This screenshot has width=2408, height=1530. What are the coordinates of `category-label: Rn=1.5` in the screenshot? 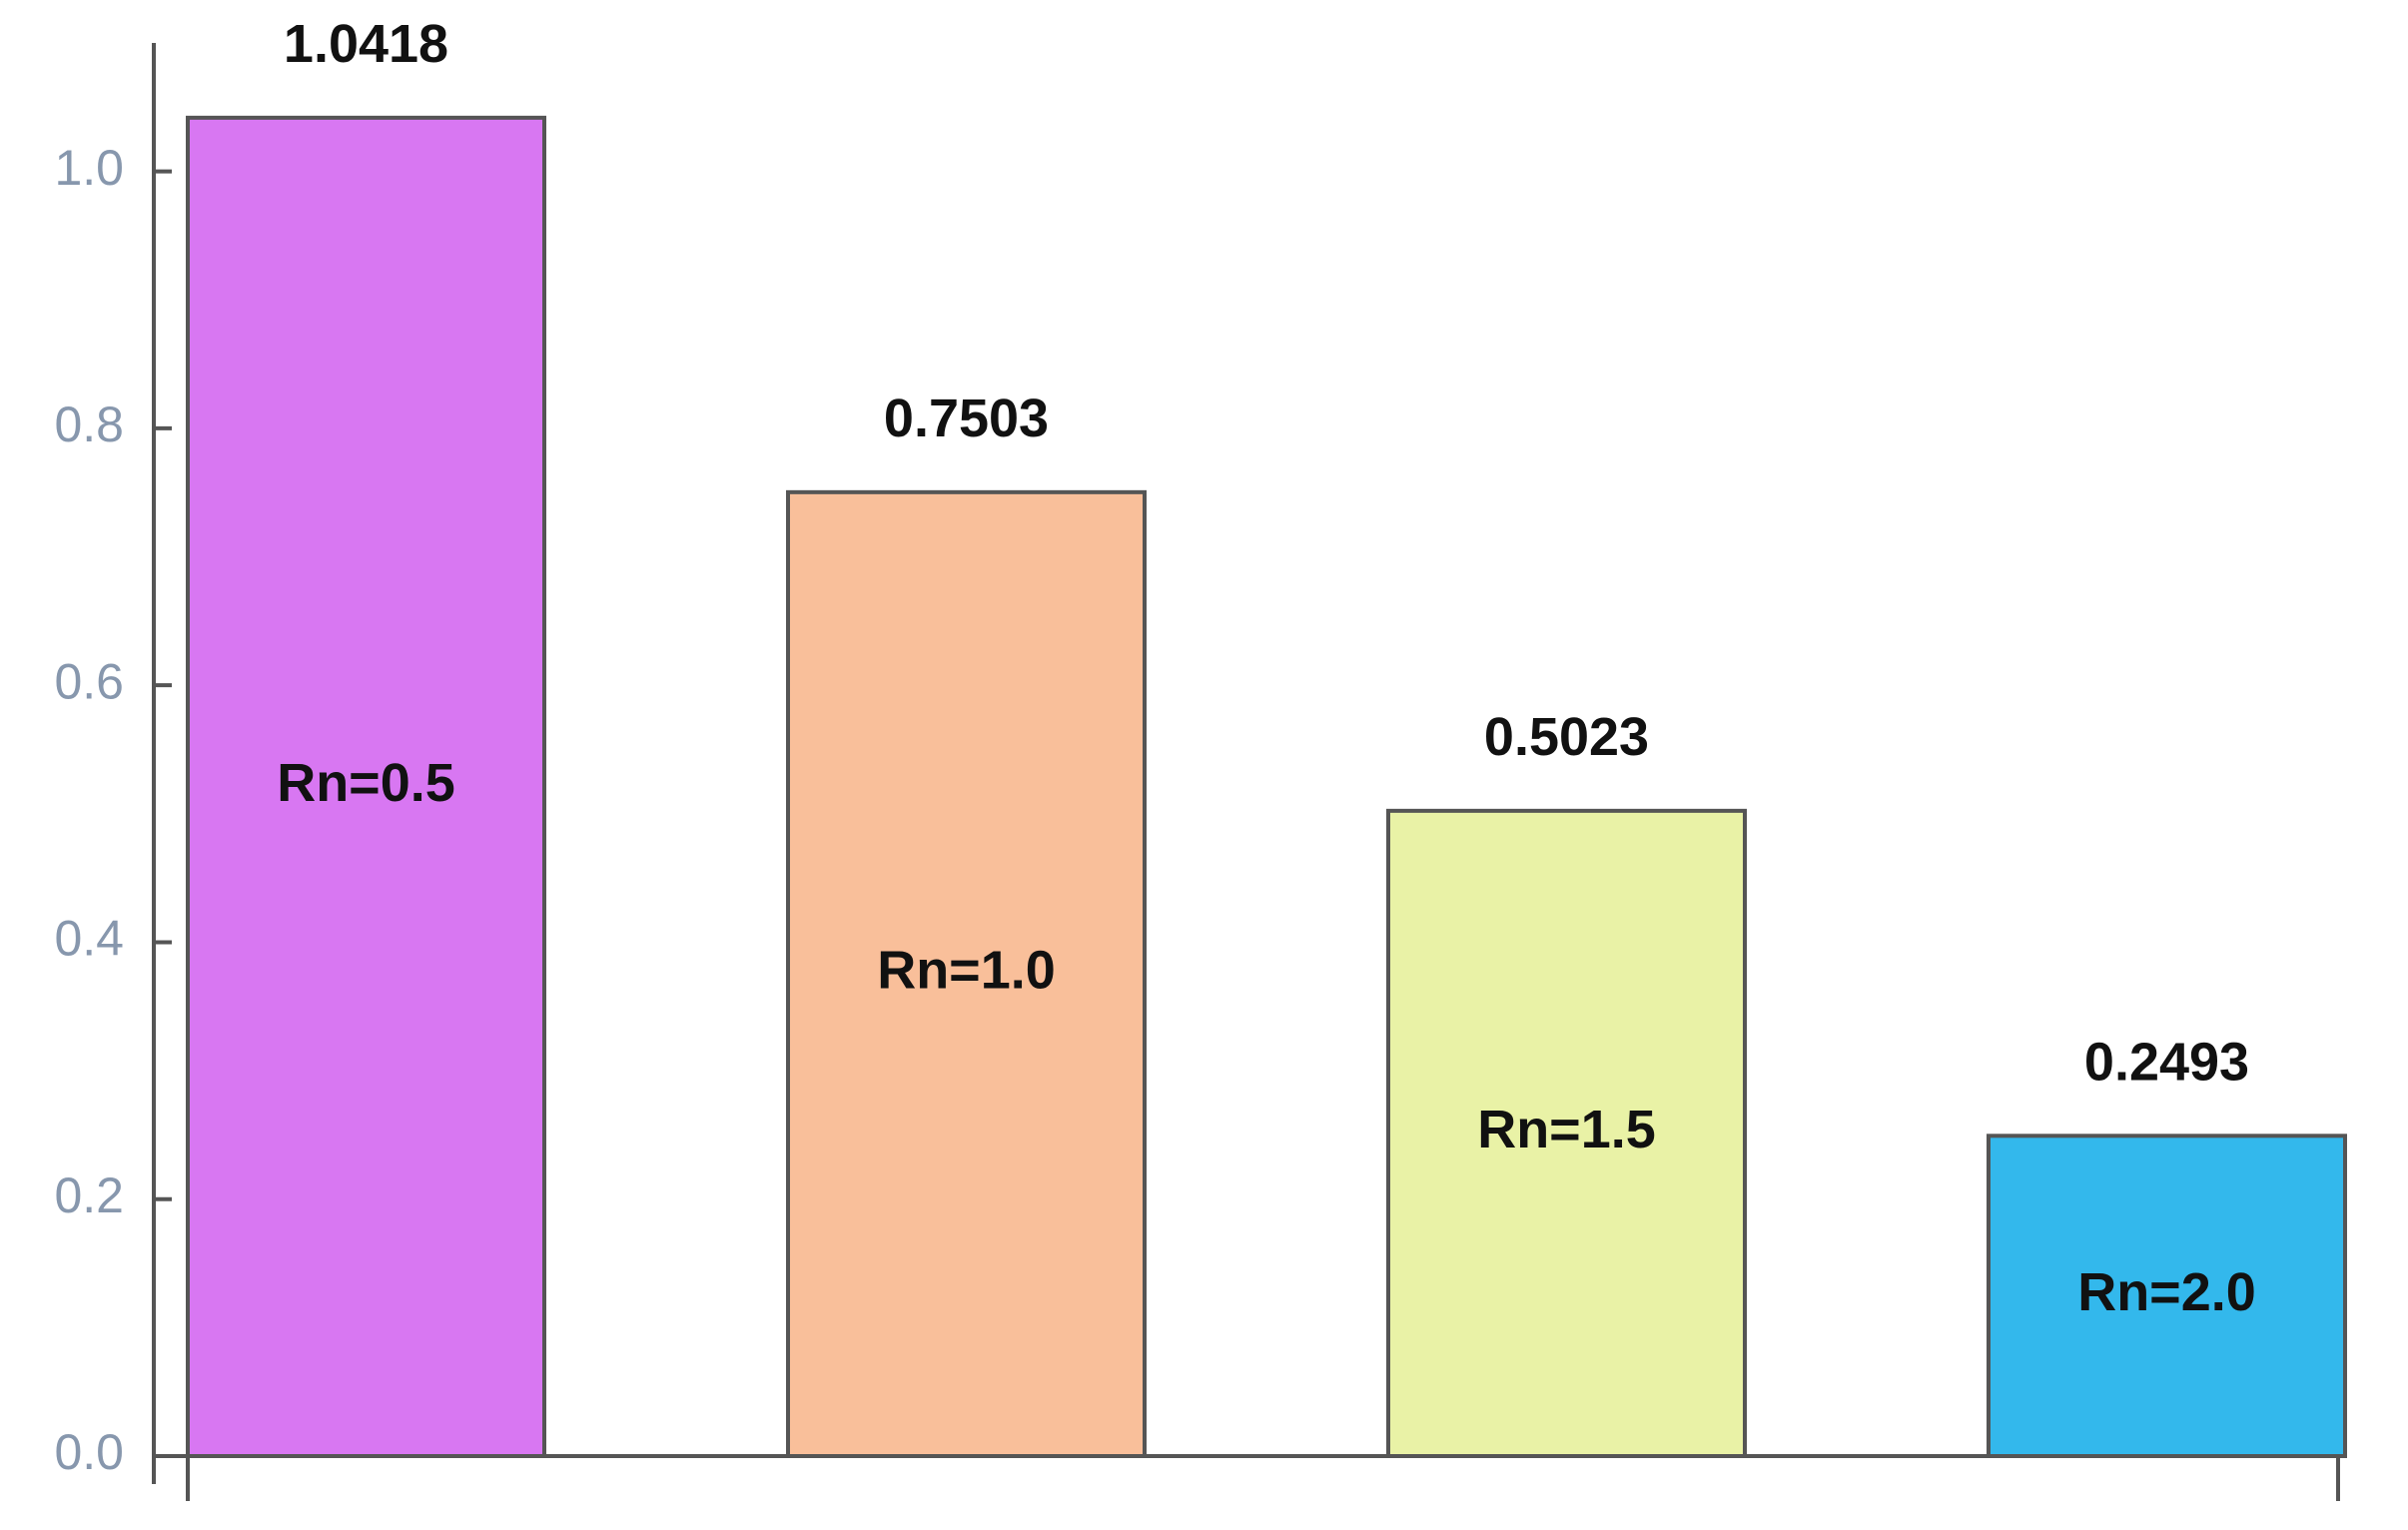 It's located at (1566, 1129).